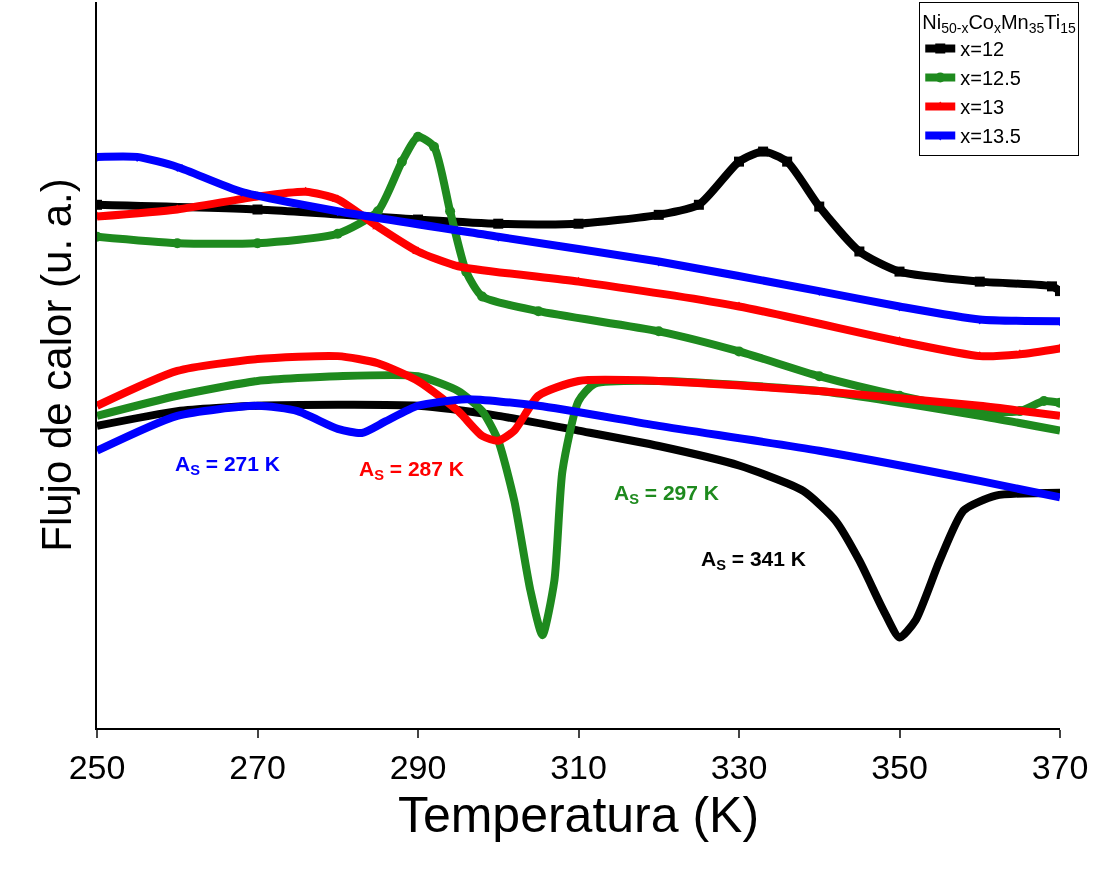  What do you see at coordinates (1060, 766) in the screenshot?
I see `x-tick-label: 370` at bounding box center [1060, 766].